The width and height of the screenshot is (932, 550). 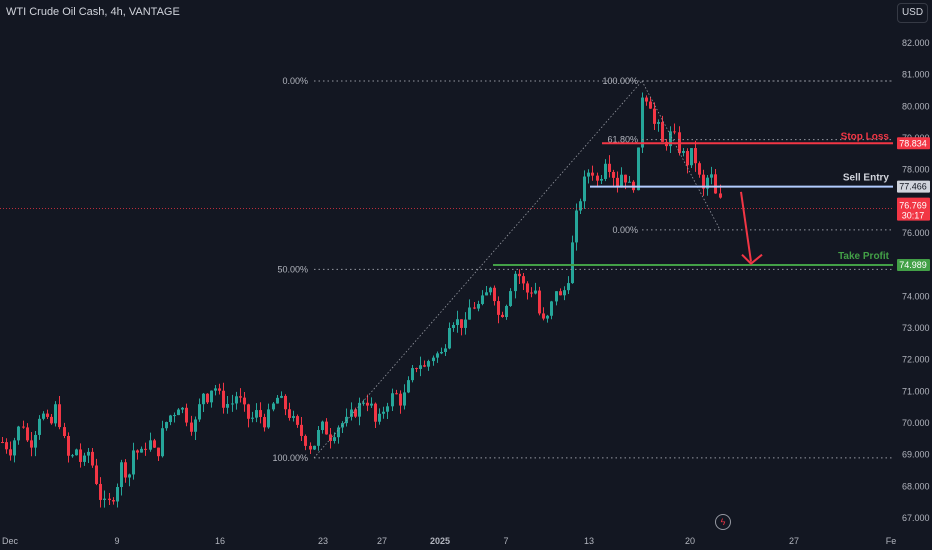 I want to click on fib2-label-0: 0.00%, so click(x=625, y=230).